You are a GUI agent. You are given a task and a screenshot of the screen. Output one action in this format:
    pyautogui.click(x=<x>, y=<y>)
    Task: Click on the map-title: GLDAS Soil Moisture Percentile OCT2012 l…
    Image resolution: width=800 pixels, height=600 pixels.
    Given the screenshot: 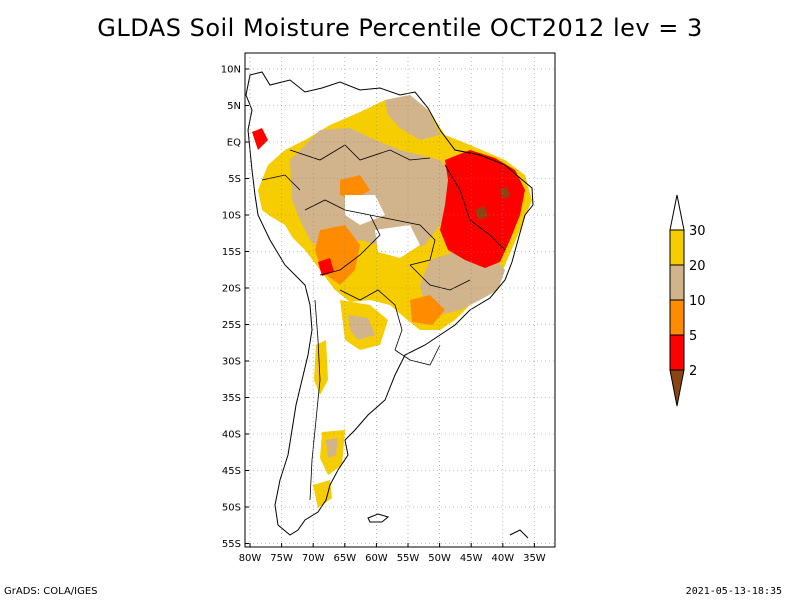 What is the action you would take?
    pyautogui.click(x=400, y=28)
    